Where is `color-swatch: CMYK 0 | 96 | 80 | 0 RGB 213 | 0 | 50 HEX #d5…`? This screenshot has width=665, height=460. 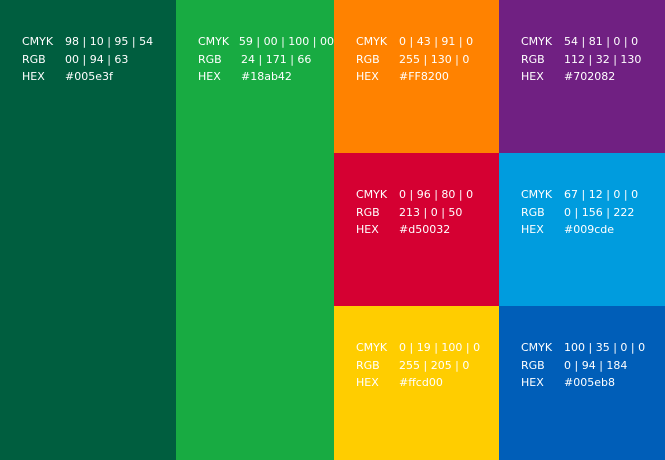
color-swatch: CMYK 0 | 96 | 80 | 0 RGB 213 | 0 | 50 HEX #d5… is located at coordinates (416, 229).